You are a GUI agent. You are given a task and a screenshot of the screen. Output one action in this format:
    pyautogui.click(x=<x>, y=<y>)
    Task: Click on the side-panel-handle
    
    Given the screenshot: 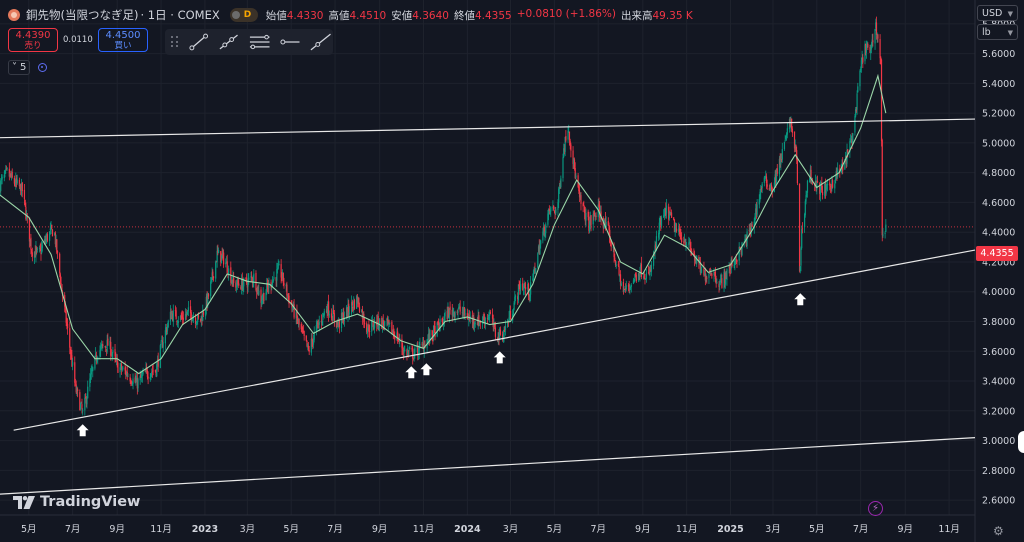 What is the action you would take?
    pyautogui.click(x=1021, y=442)
    